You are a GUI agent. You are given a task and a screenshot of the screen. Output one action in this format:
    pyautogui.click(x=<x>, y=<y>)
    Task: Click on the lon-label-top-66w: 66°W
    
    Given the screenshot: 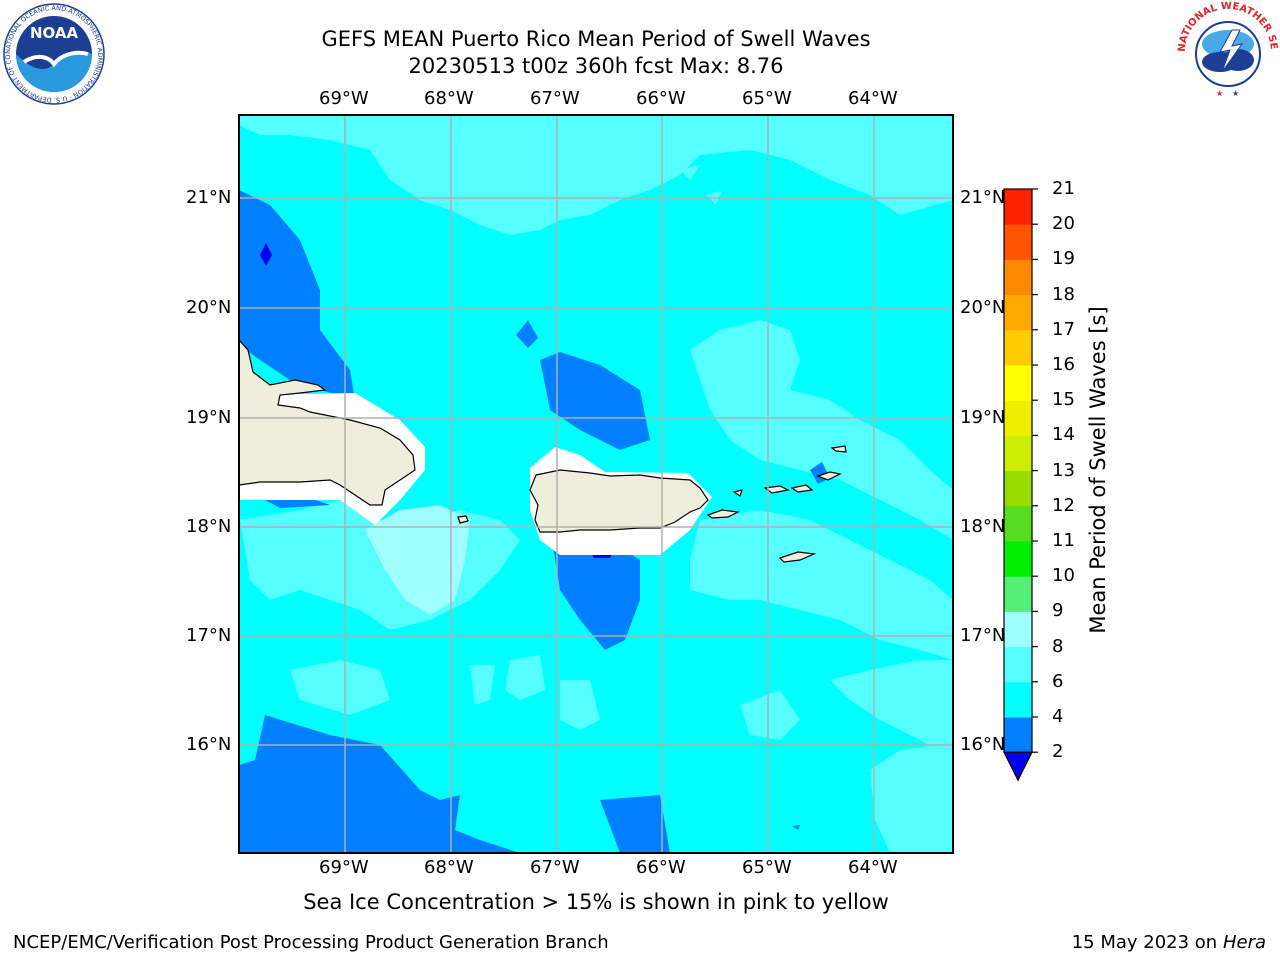 What is the action you would take?
    pyautogui.click(x=661, y=98)
    